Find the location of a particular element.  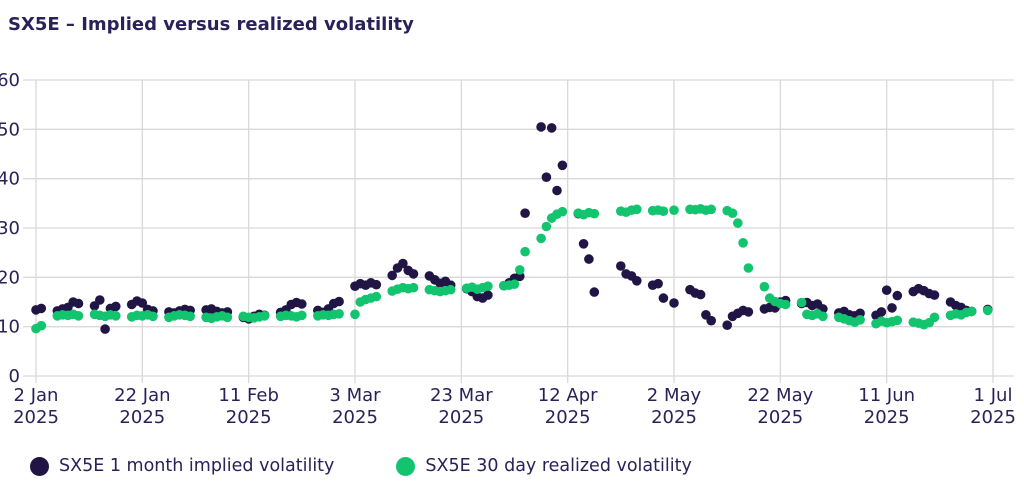

svg-text: 2 May is located at coordinates (674, 395).